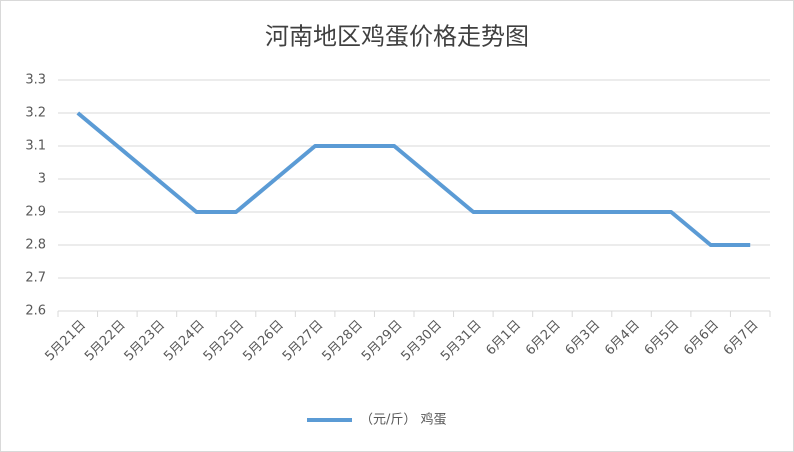  Describe the element at coordinates (42, 179) in the screenshot. I see `y-tick-label: 3` at that location.